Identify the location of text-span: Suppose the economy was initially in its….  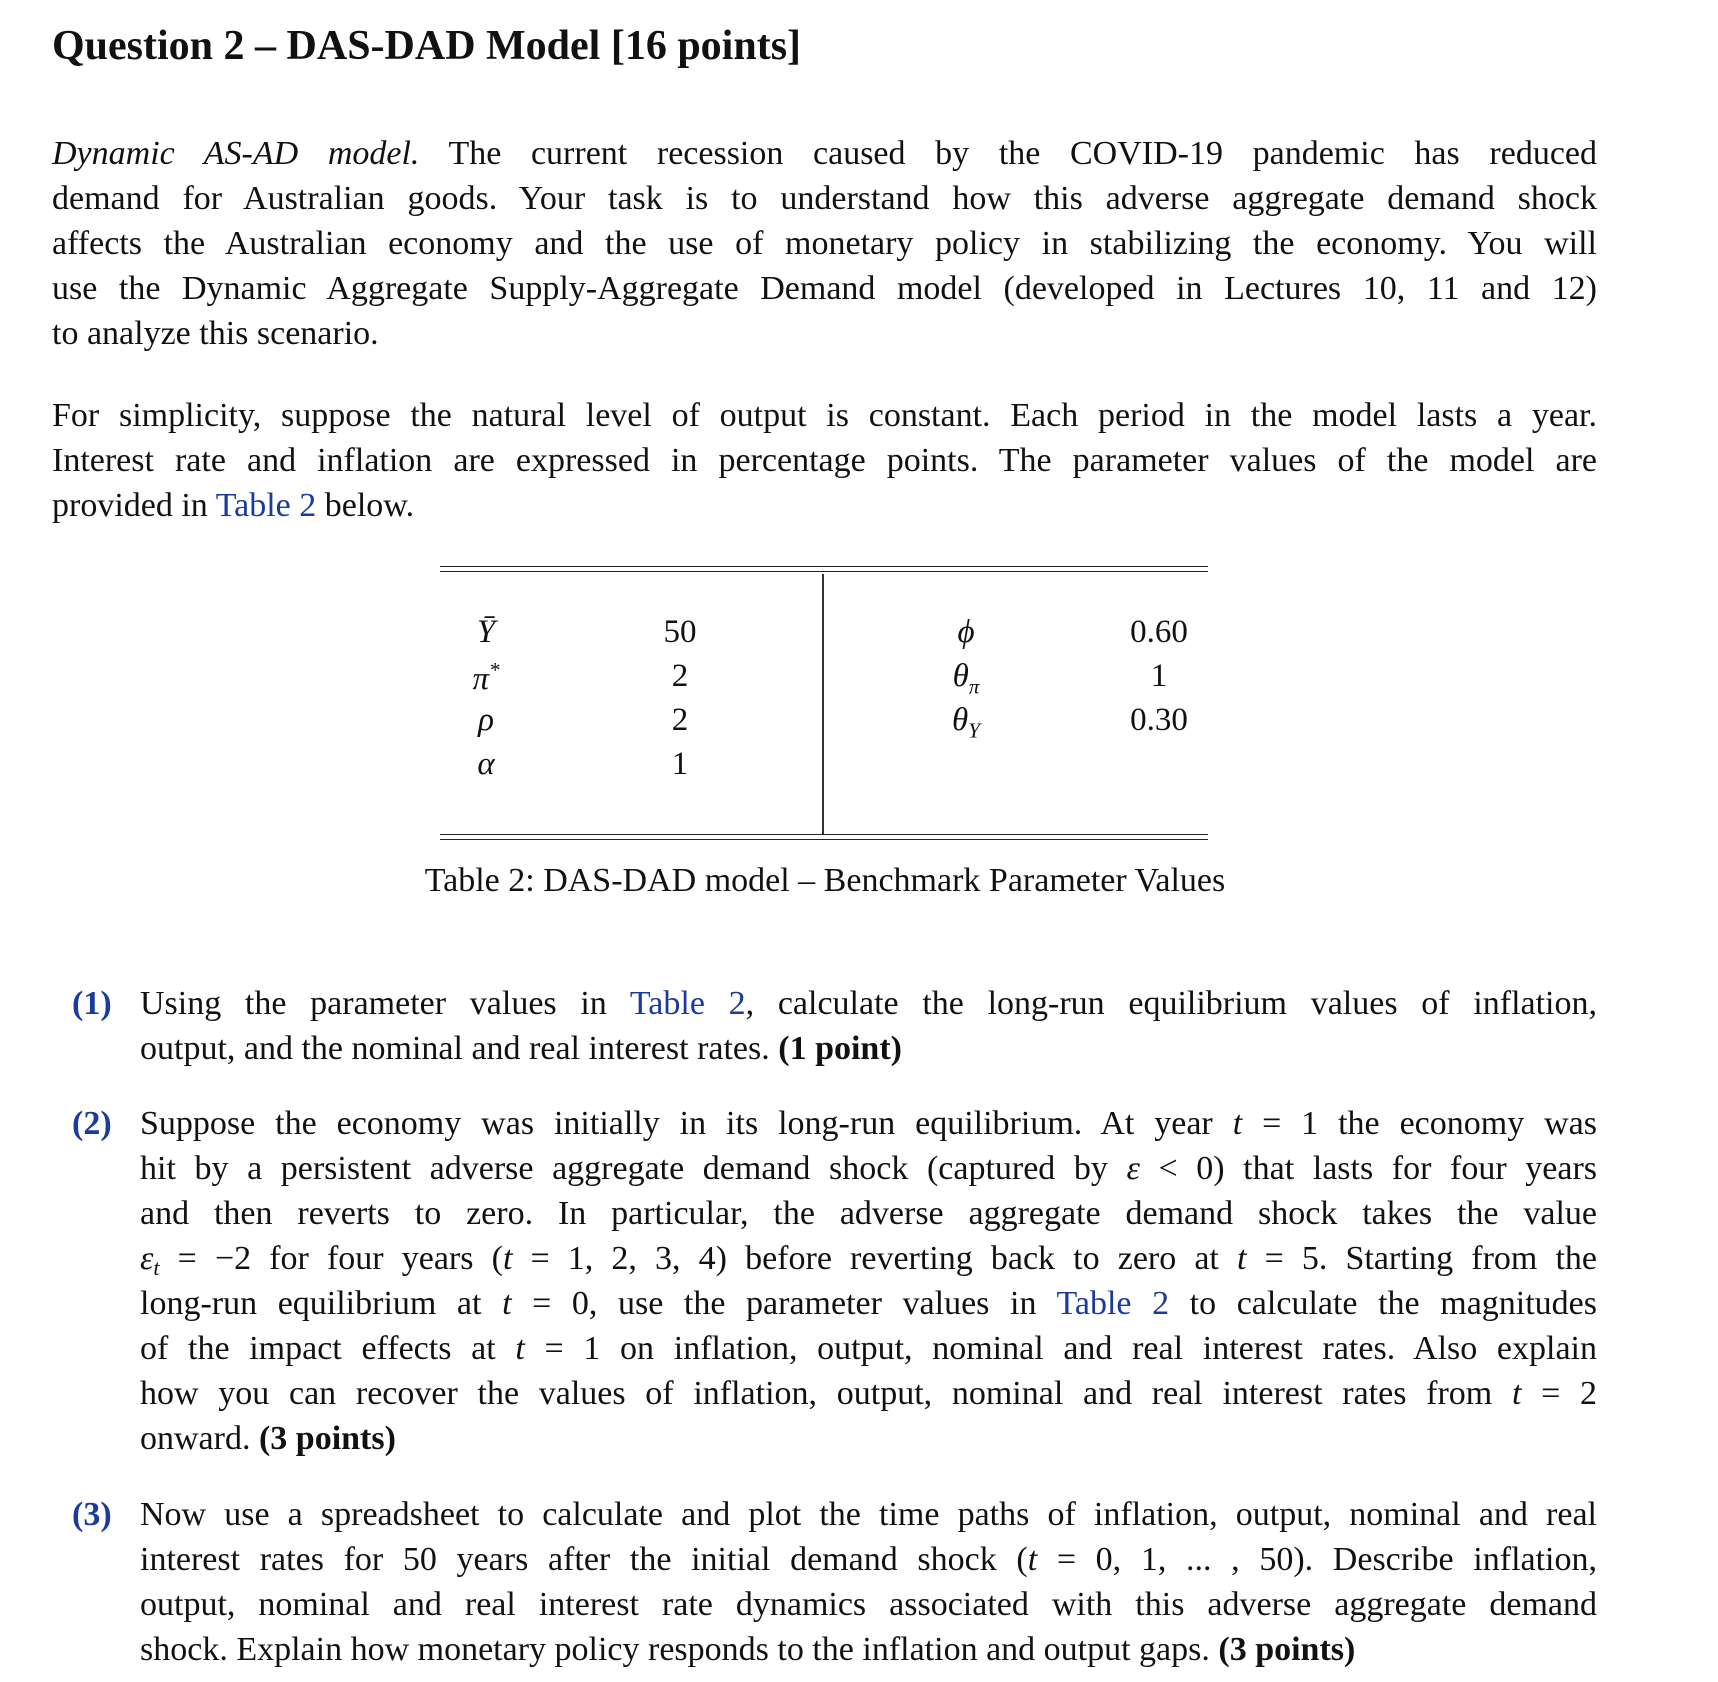
(686, 1123).